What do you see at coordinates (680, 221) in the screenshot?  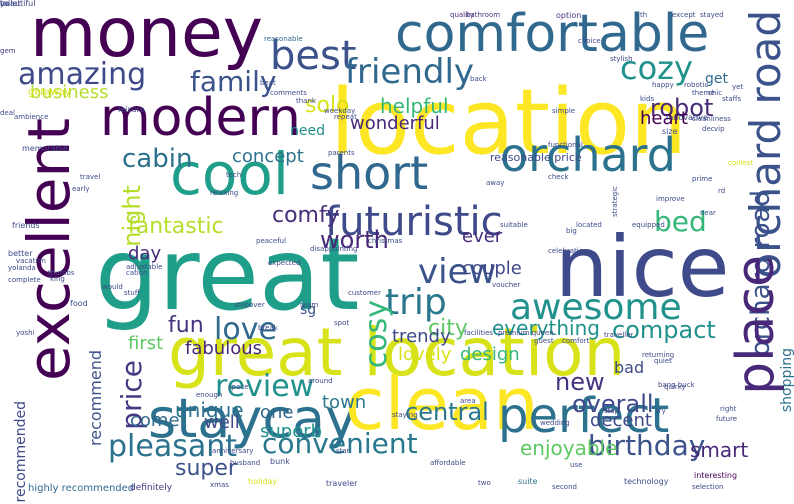 I see `word-bed: bed` at bounding box center [680, 221].